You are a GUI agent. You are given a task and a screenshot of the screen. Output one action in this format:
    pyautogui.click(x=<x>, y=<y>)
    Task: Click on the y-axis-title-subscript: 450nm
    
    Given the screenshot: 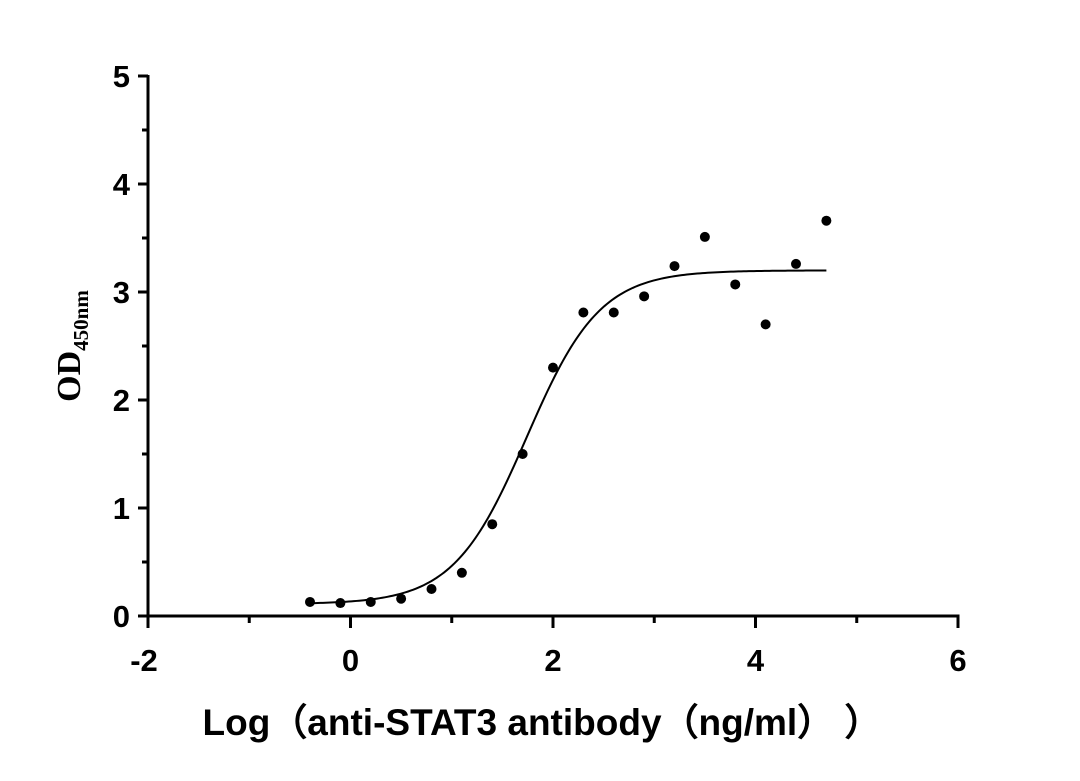 What is the action you would take?
    pyautogui.click(x=81, y=320)
    